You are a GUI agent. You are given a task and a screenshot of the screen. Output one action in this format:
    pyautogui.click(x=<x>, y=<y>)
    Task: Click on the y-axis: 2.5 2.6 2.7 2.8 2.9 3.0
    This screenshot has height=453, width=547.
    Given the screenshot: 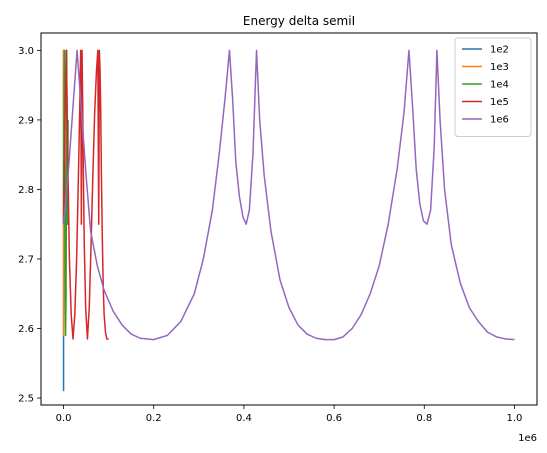 What is the action you would take?
    pyautogui.click(x=29, y=225)
    